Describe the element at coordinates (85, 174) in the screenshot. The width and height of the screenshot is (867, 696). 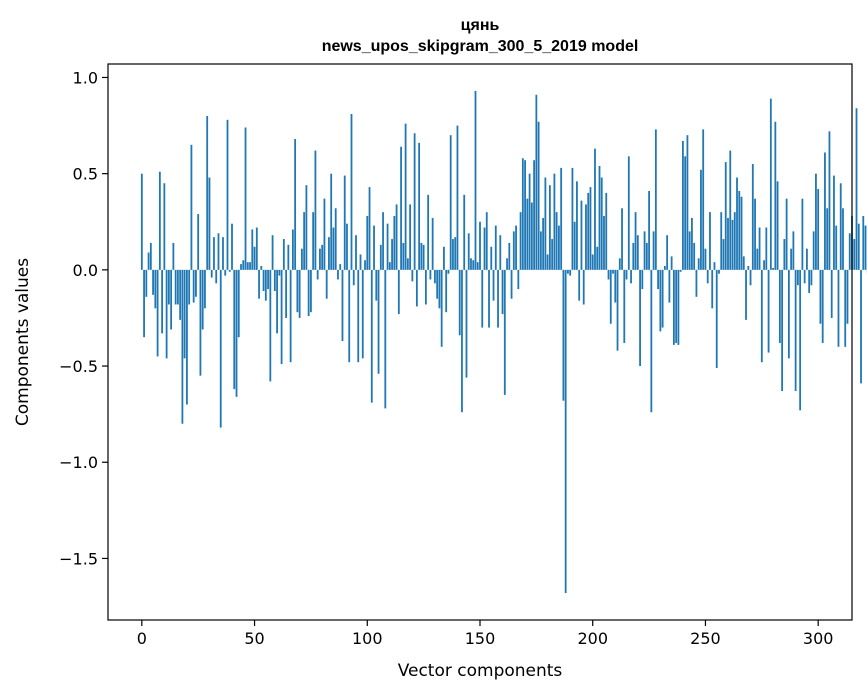
I see `y-tick-label: 0.5` at that location.